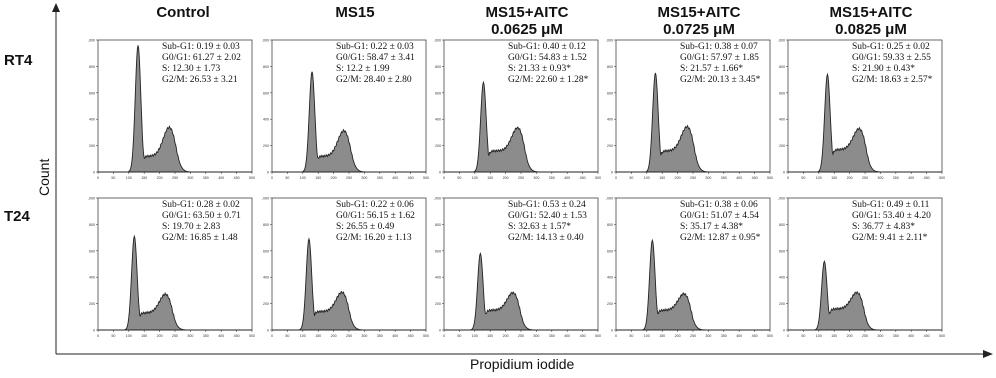 The image size is (996, 378). I want to click on stat-line: G2/M: 12.87 ± 0.95*, so click(720, 238).